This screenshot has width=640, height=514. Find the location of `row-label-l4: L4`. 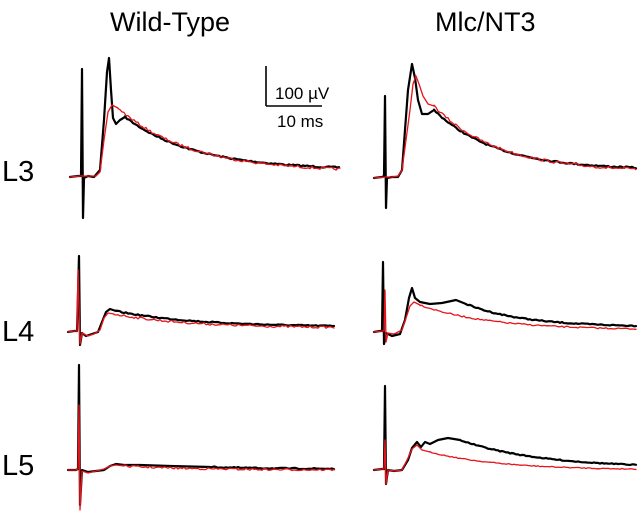

row-label-l4: L4 is located at coordinates (18, 332).